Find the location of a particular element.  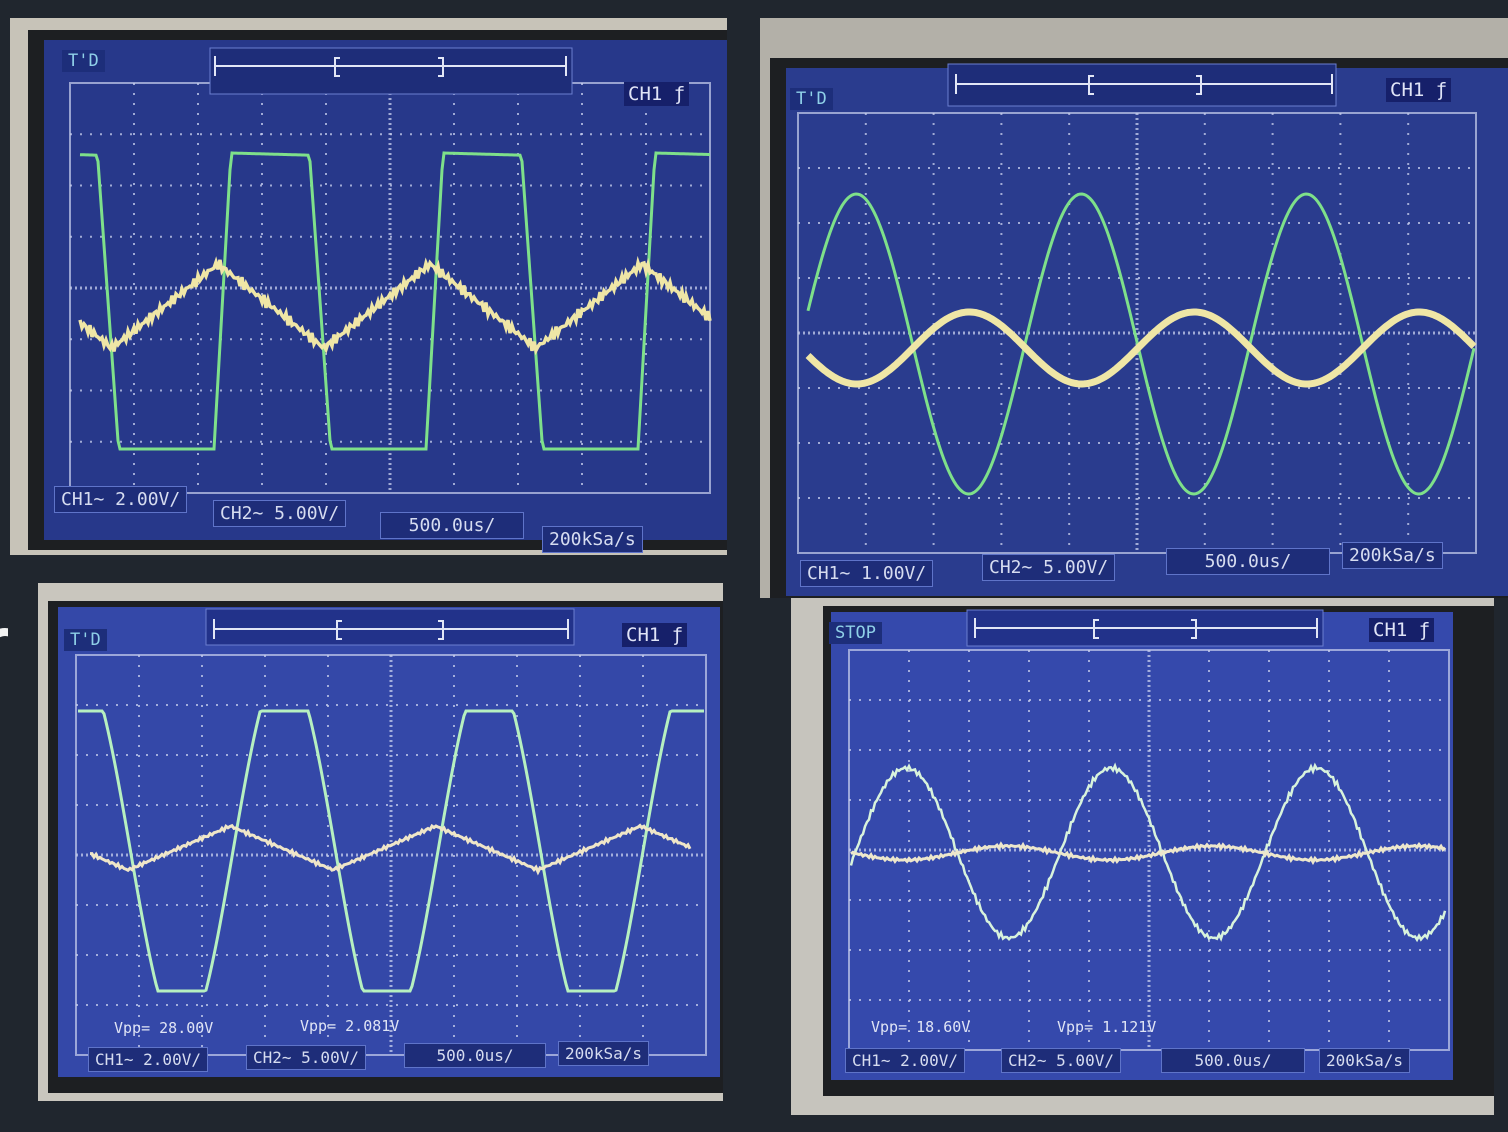

acquisition-status: STOP is located at coordinates (855, 633).